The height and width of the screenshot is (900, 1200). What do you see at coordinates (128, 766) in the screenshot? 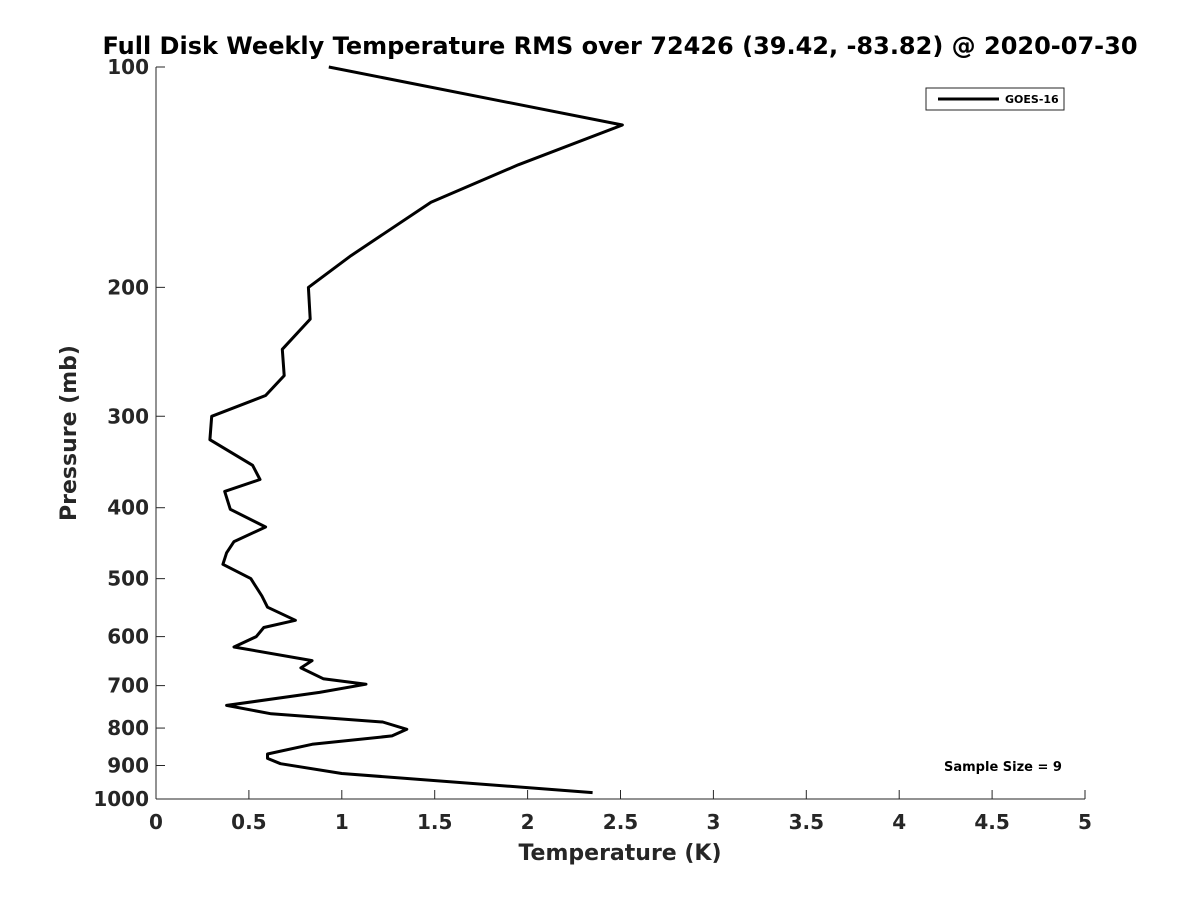
I see `y-tick-label: 900` at bounding box center [128, 766].